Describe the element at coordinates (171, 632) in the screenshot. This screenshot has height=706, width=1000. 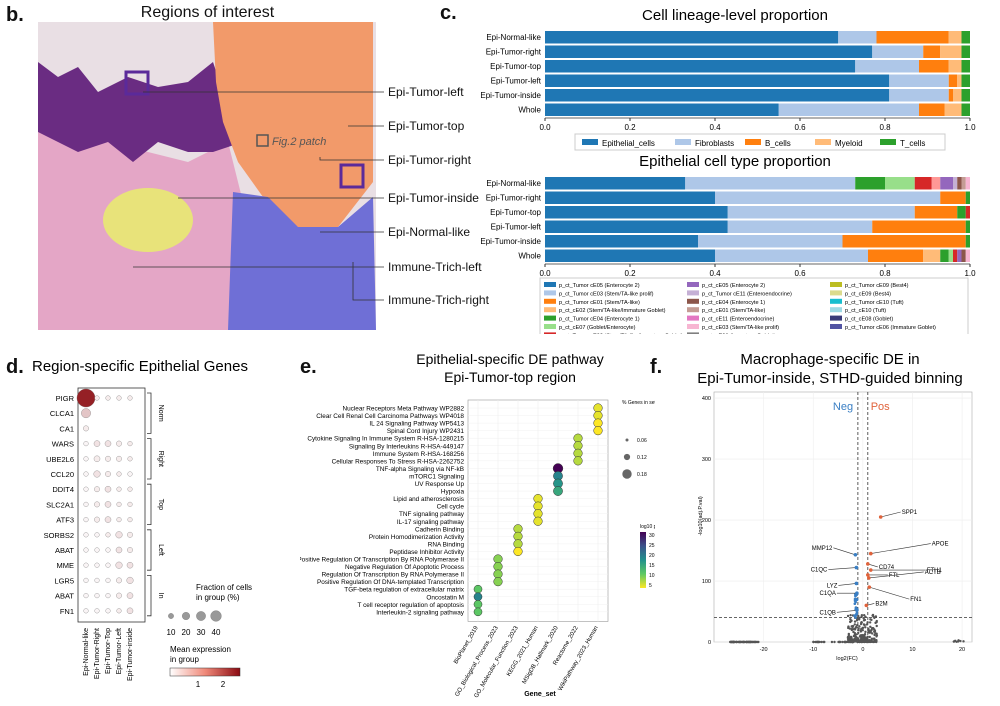
I see `dotplot-size-legend-label: 10` at that location.